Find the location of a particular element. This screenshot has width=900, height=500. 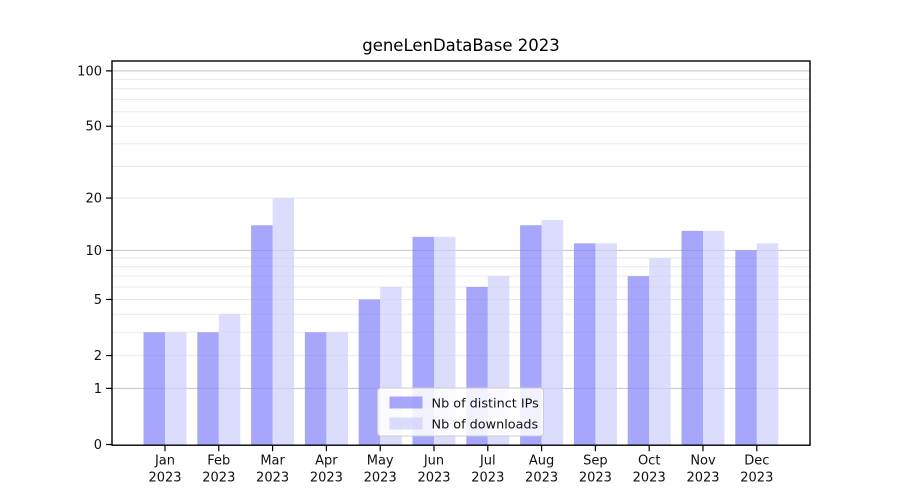

bar-mar-series1 is located at coordinates (283, 321).